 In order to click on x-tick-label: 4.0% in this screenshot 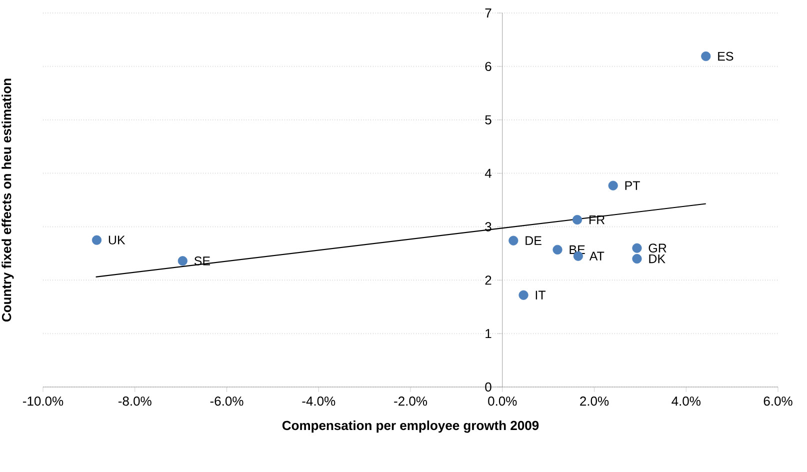, I will do `click(686, 401)`.